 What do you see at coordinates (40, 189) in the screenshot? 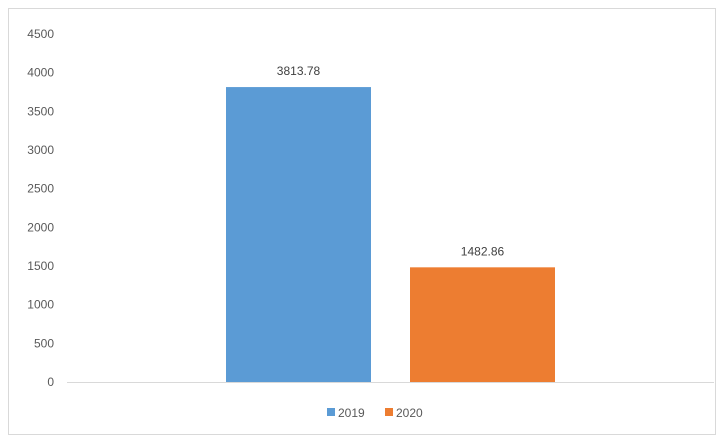
I see `y-tick-label: 2500` at bounding box center [40, 189].